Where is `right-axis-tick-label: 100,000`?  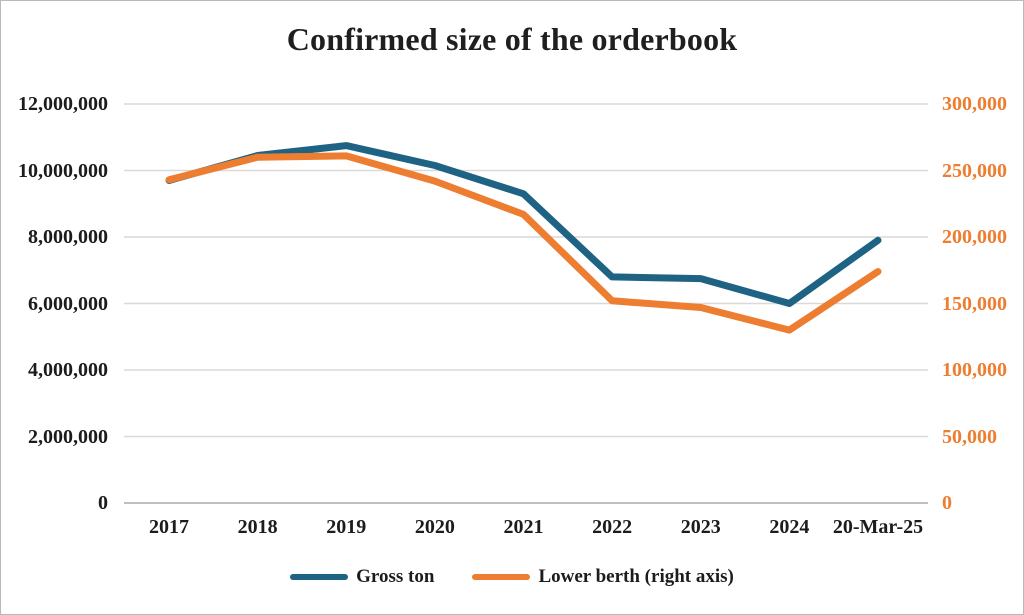
right-axis-tick-label: 100,000 is located at coordinates (974, 370).